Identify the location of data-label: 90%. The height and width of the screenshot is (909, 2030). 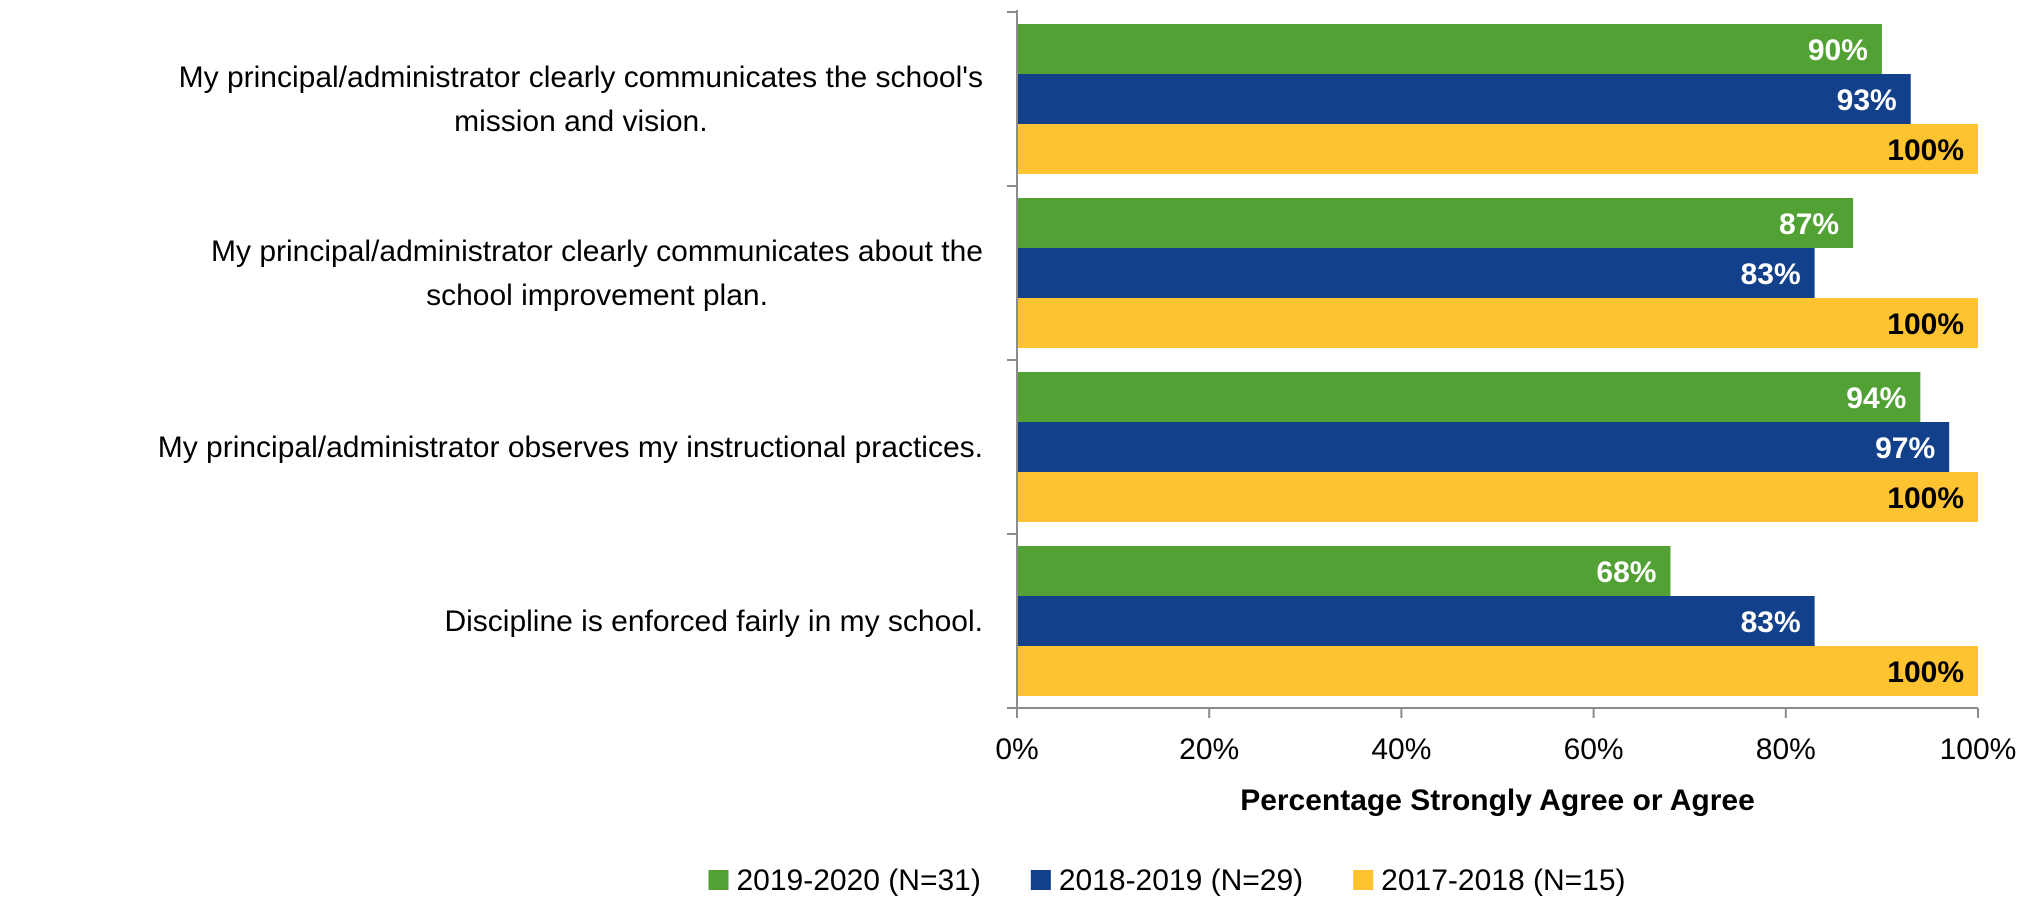
(1838, 50).